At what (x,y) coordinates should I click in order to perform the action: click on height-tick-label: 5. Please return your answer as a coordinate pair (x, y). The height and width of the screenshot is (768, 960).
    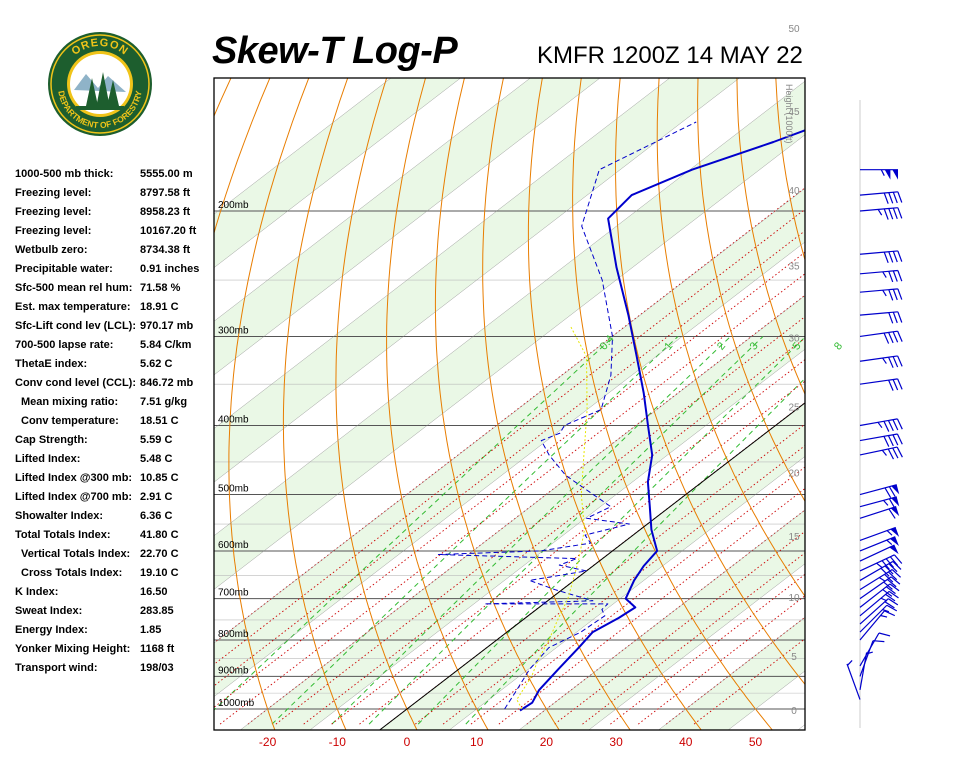
    Looking at the image, I should click on (794, 657).